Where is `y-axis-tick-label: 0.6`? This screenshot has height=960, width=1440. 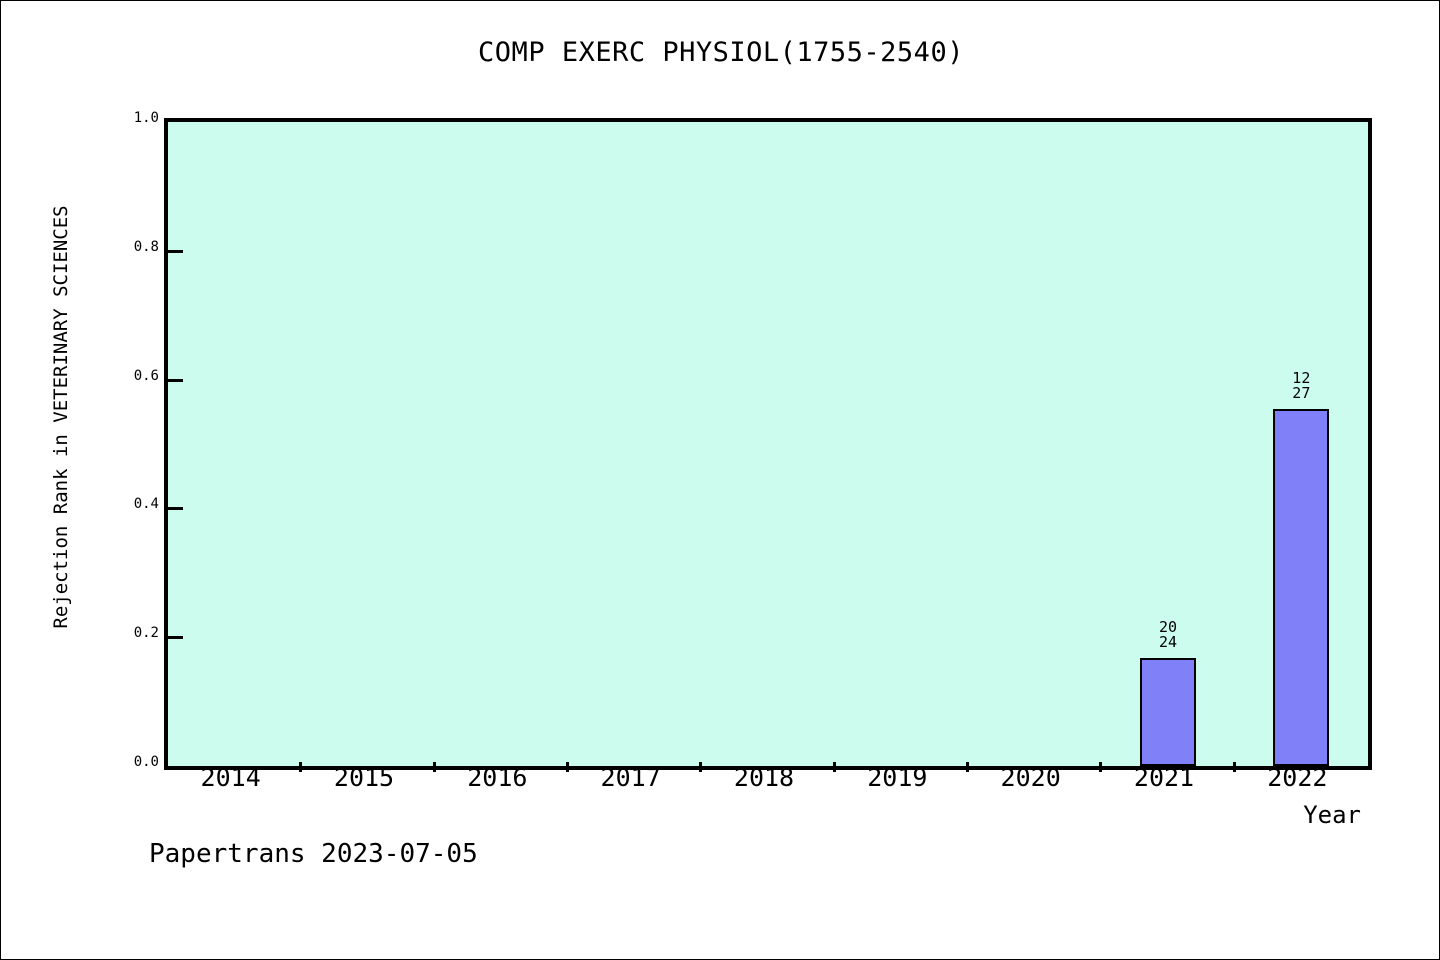
y-axis-tick-label: 0.6 is located at coordinates (146, 375).